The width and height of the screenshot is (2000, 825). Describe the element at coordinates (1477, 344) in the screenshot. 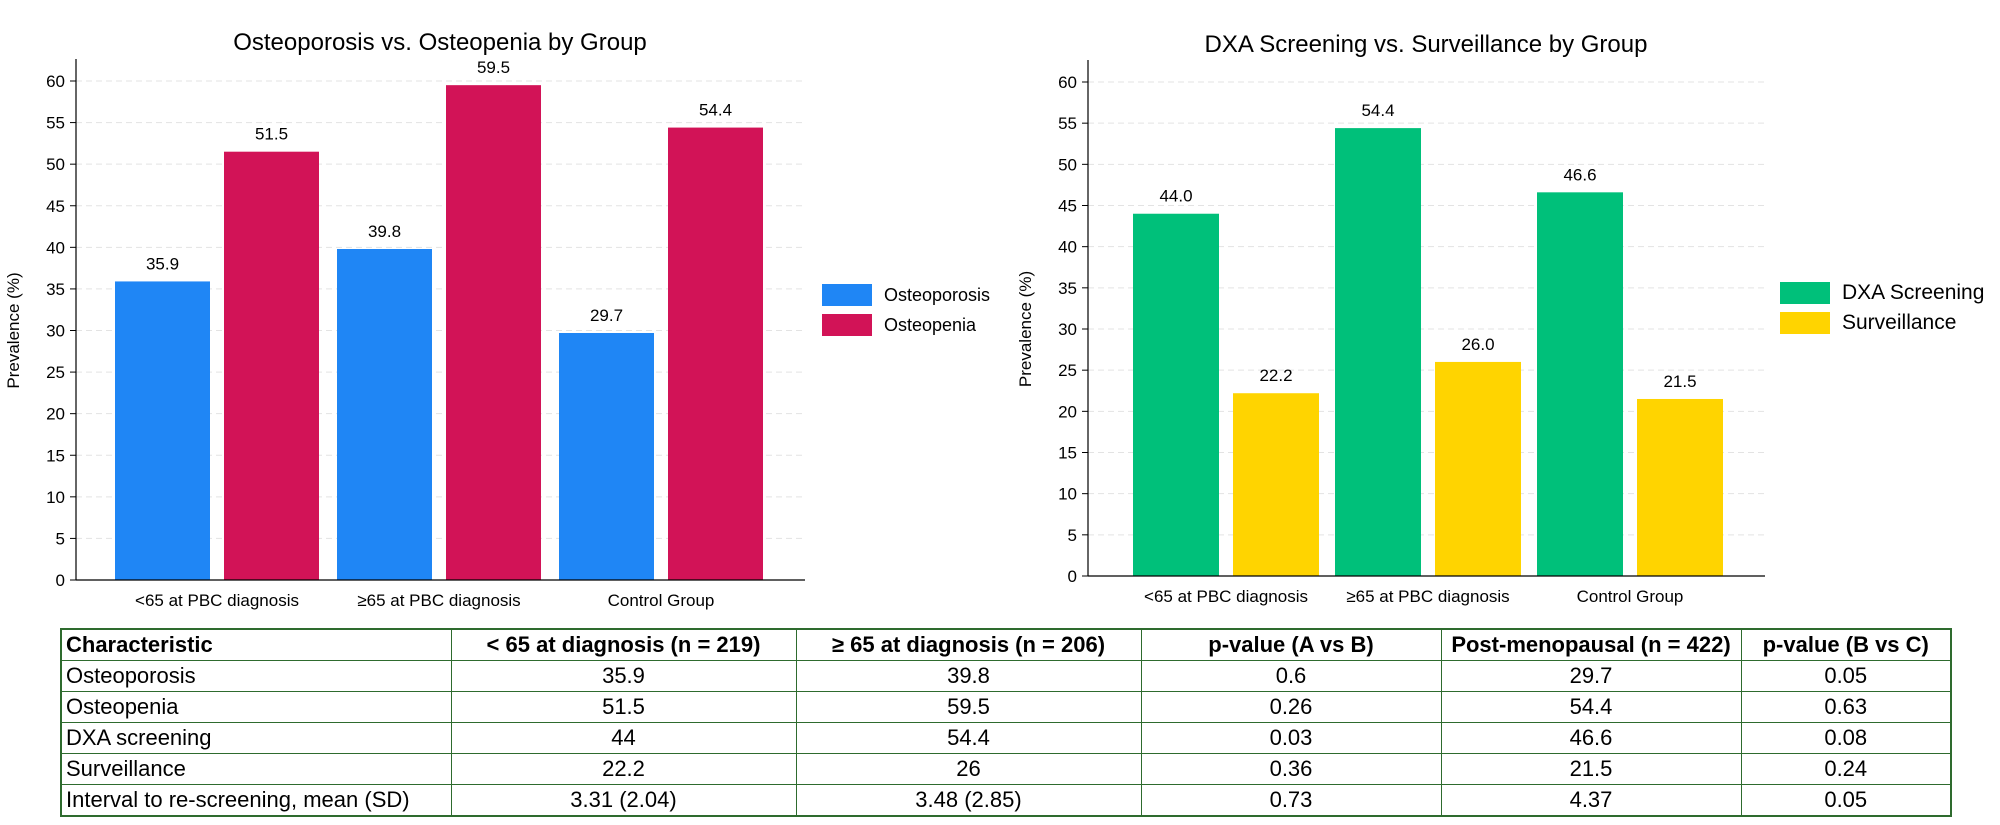

I see `data-label: 26.0` at that location.